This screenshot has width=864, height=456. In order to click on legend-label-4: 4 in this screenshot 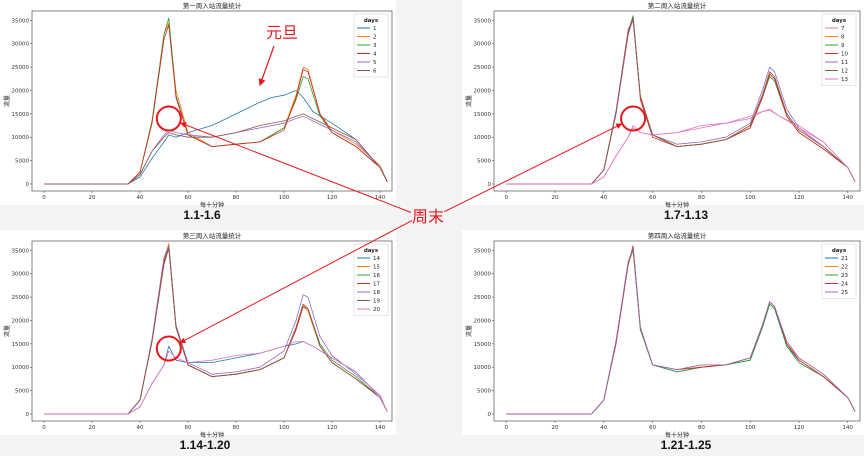, I will do `click(375, 55)`.